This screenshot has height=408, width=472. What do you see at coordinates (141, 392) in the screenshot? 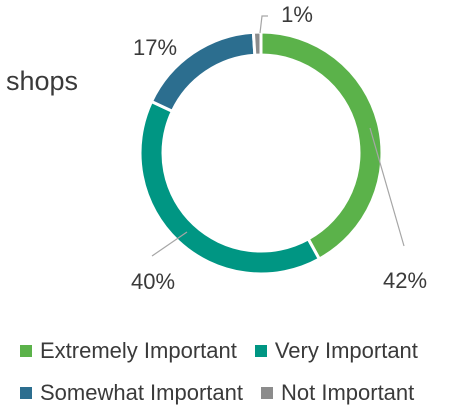
I see `legend-label: Somewhat Important` at bounding box center [141, 392].